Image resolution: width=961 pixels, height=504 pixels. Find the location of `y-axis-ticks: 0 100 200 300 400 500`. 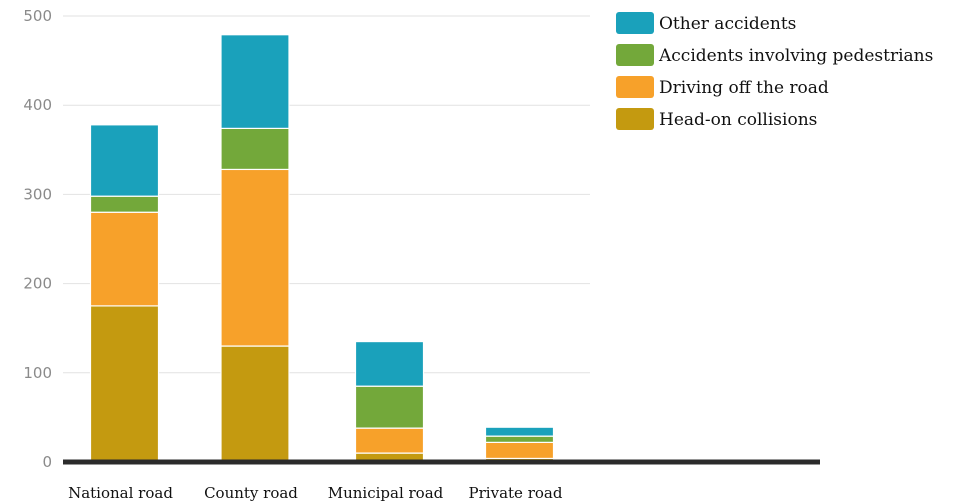

y-axis-ticks: 0 100 200 300 400 500 is located at coordinates (37, 239).